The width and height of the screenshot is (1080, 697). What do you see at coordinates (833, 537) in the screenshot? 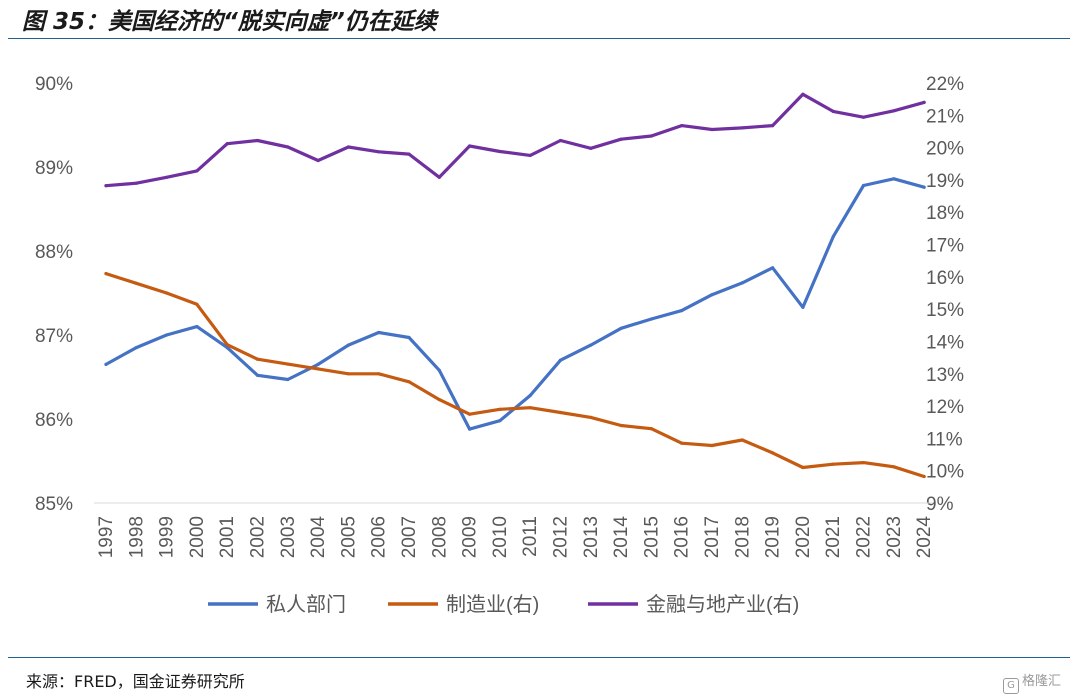
I see `x-tick-label: 2021` at bounding box center [833, 537].